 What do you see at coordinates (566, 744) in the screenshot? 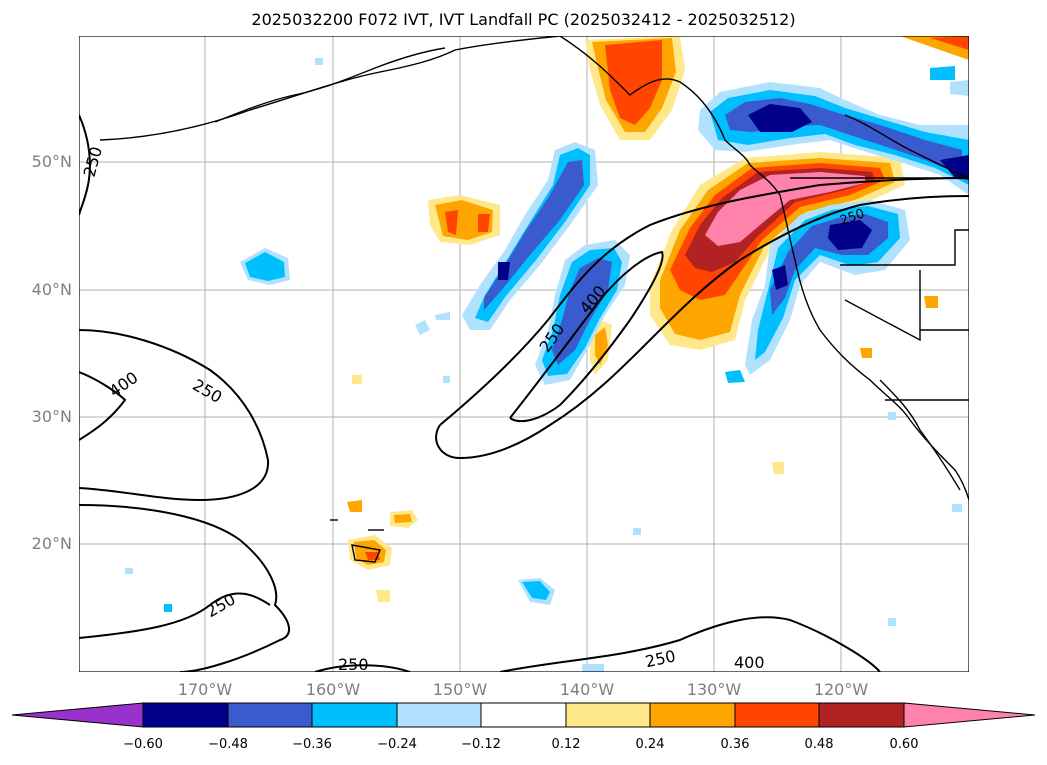
I see `colorbar-tick-label: 0.12` at bounding box center [566, 744].